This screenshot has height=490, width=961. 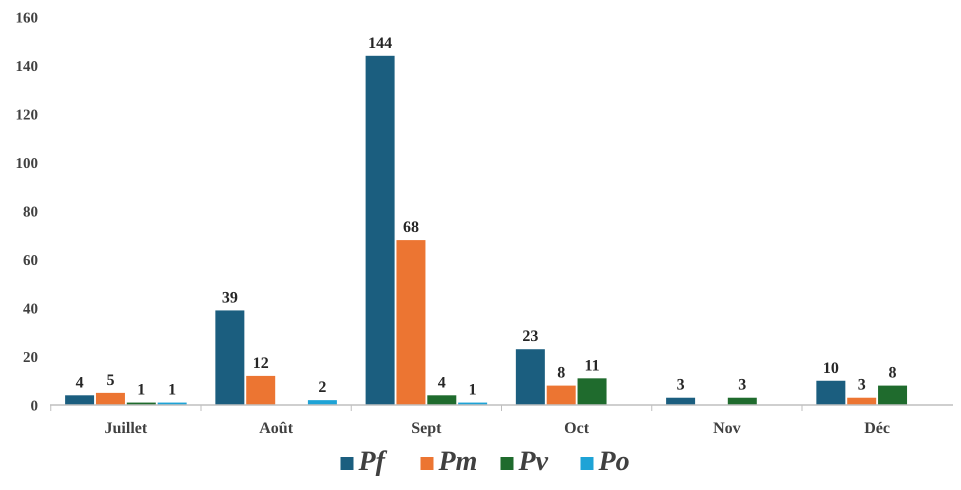 I want to click on y-tick-label: 80, so click(x=30, y=212).